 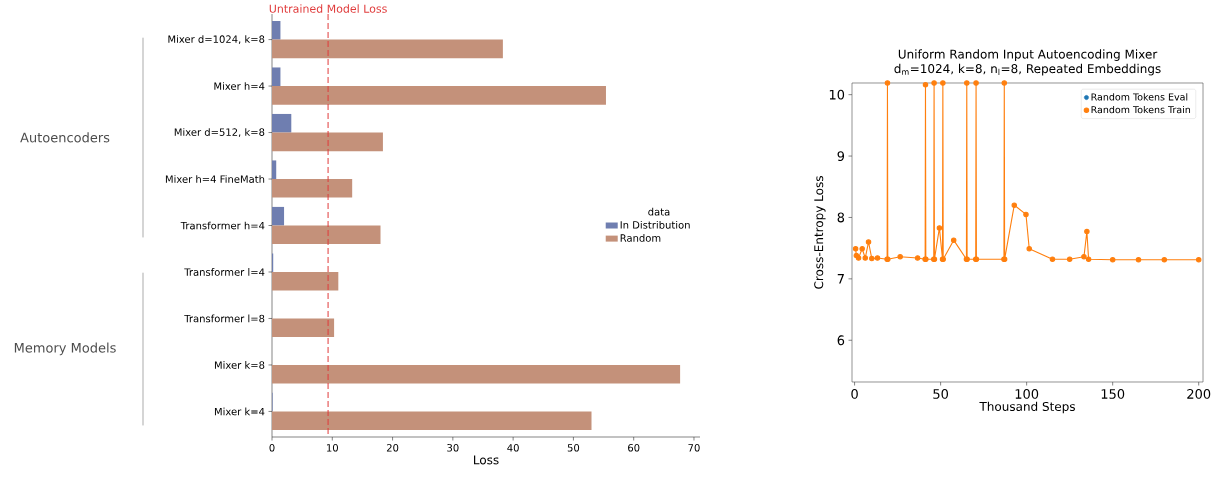 What do you see at coordinates (1027, 407) in the screenshot?
I see `x-axis-title: Thousand Steps` at bounding box center [1027, 407].